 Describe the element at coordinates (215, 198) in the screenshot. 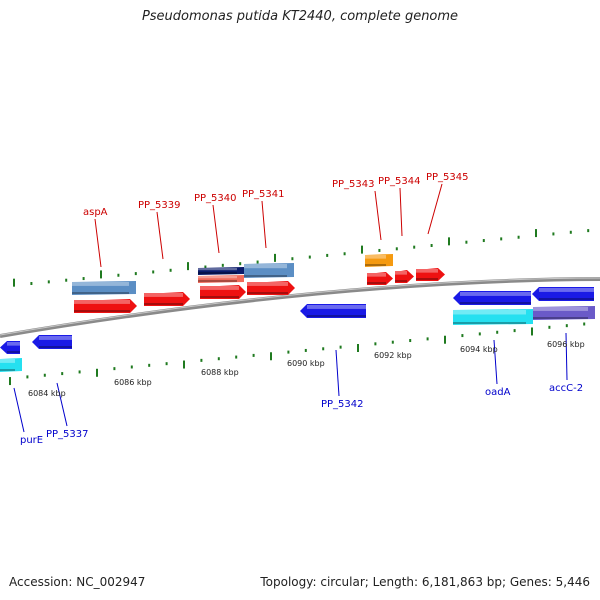

I see `gene-label-forward: PP_5340` at that location.